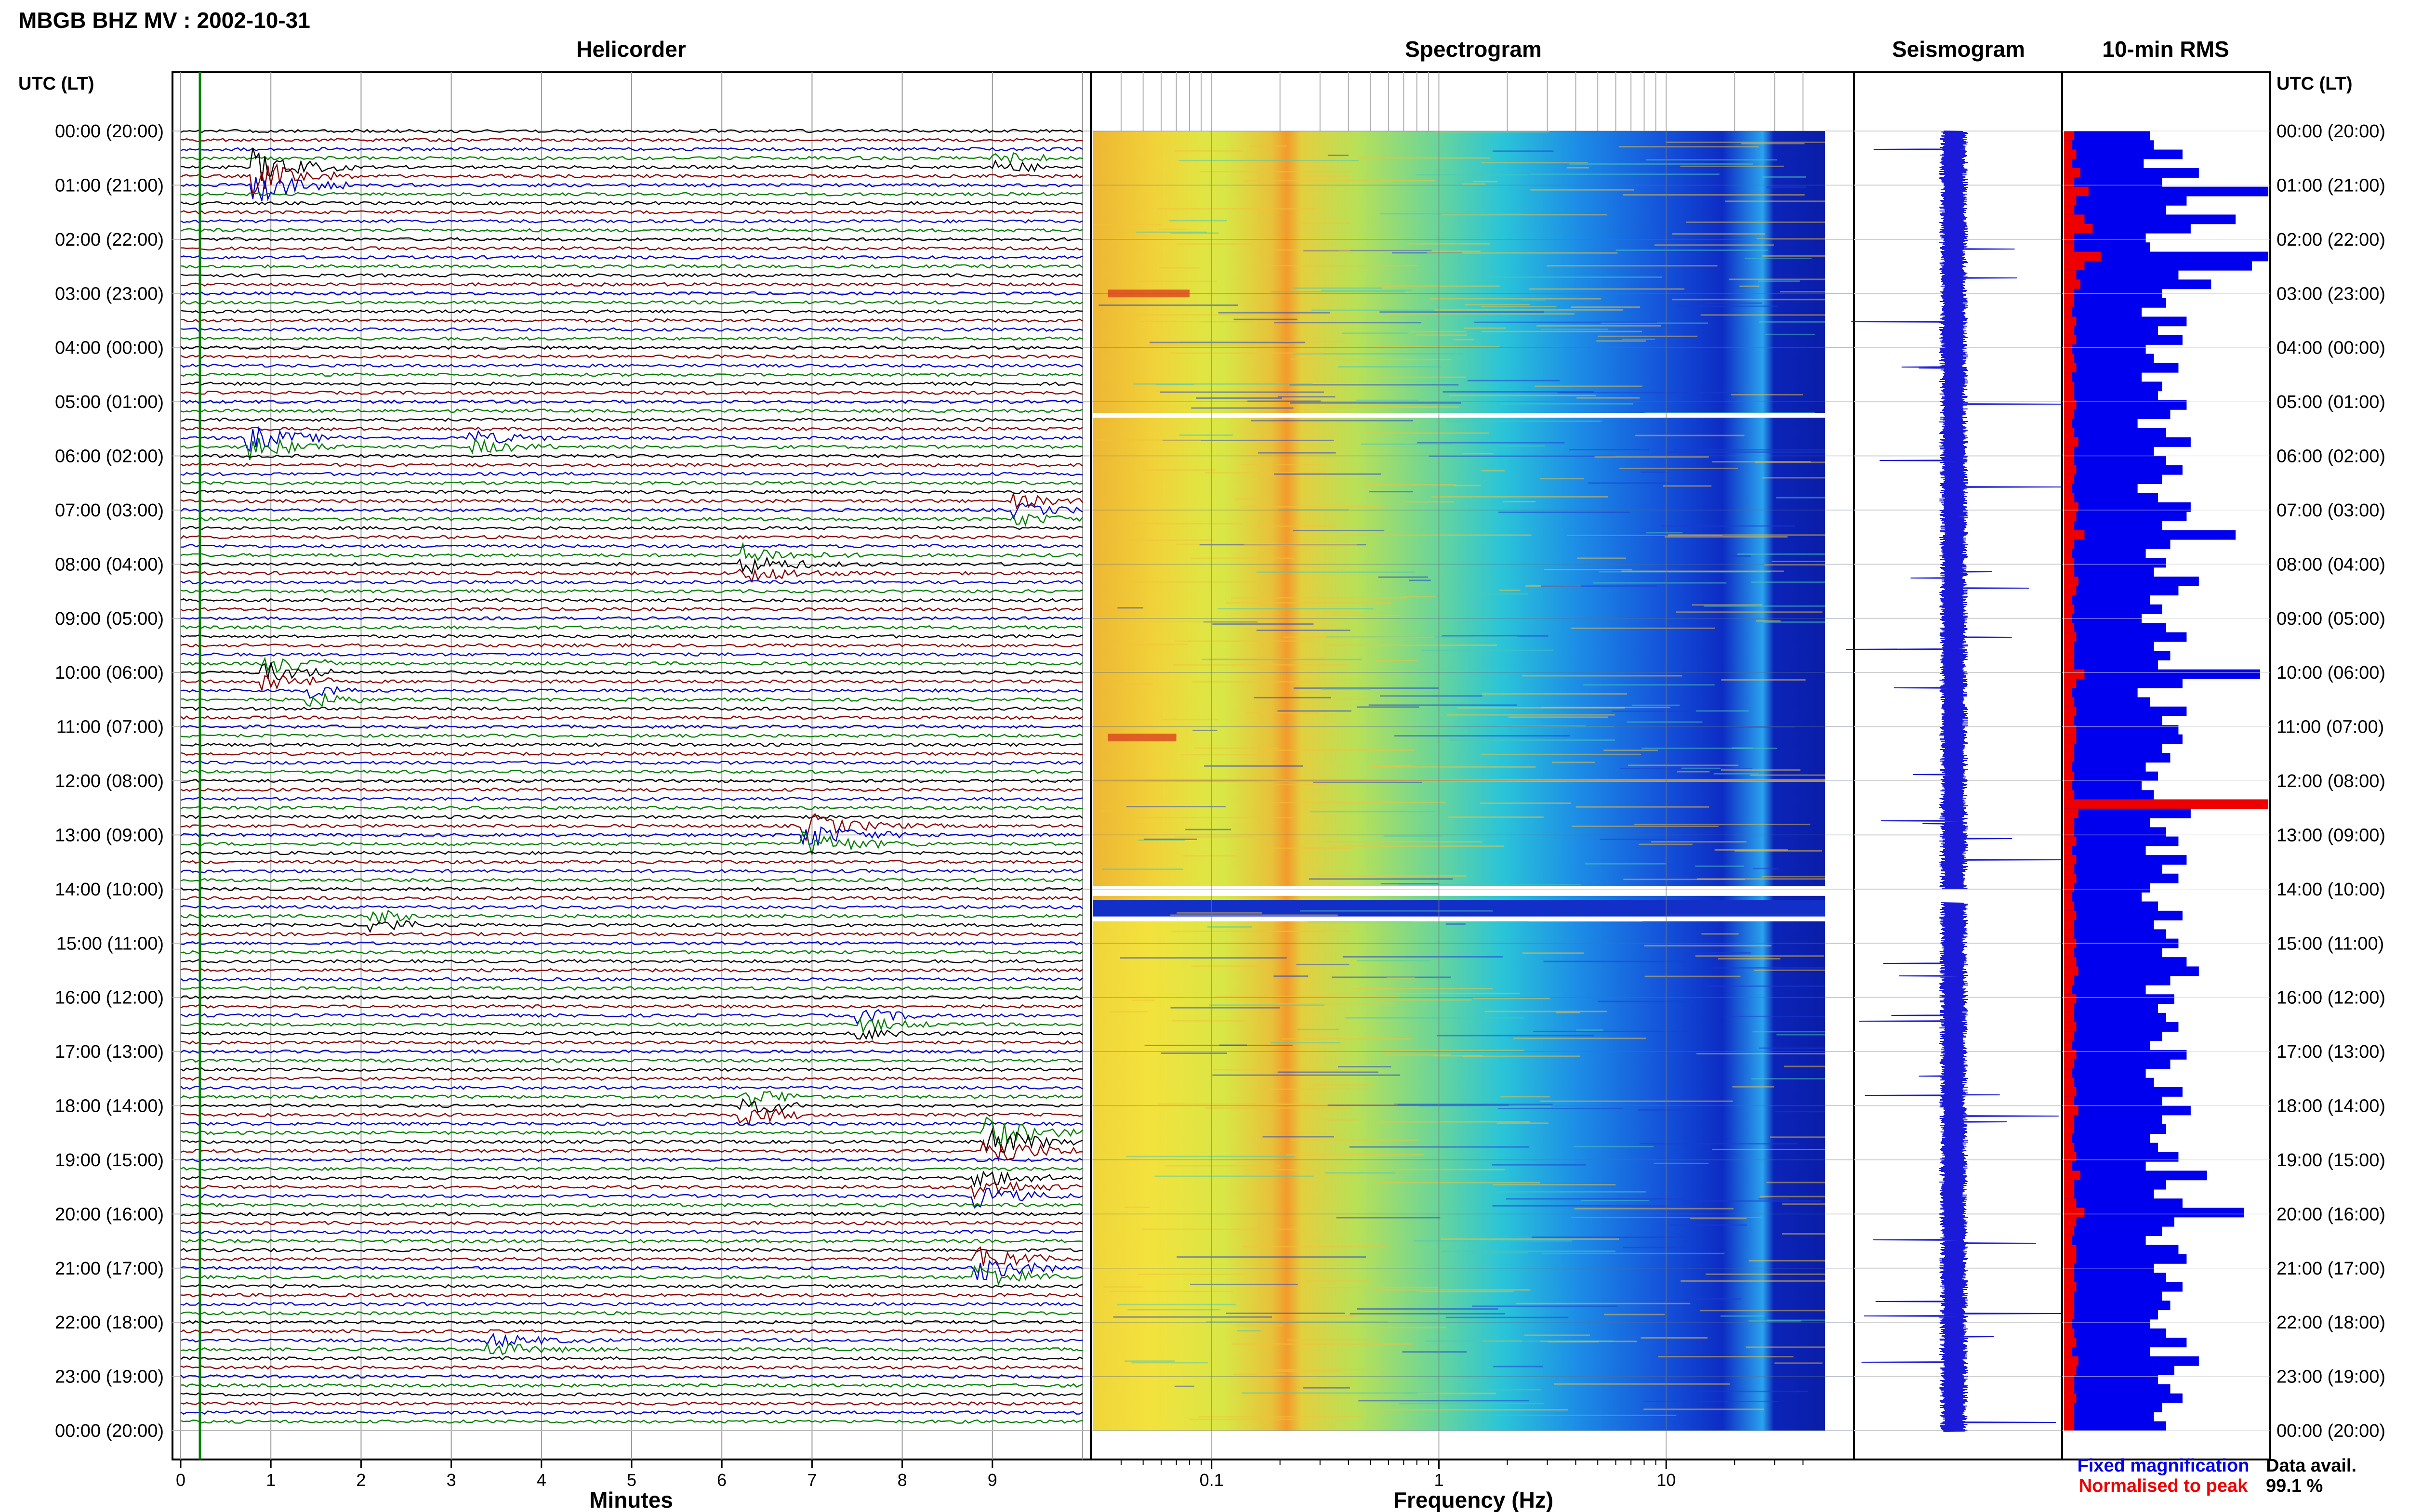 This screenshot has height=1512, width=2409. Describe the element at coordinates (2331, 835) in the screenshot. I see `time-label-right: 13:00 (09:00)` at that location.